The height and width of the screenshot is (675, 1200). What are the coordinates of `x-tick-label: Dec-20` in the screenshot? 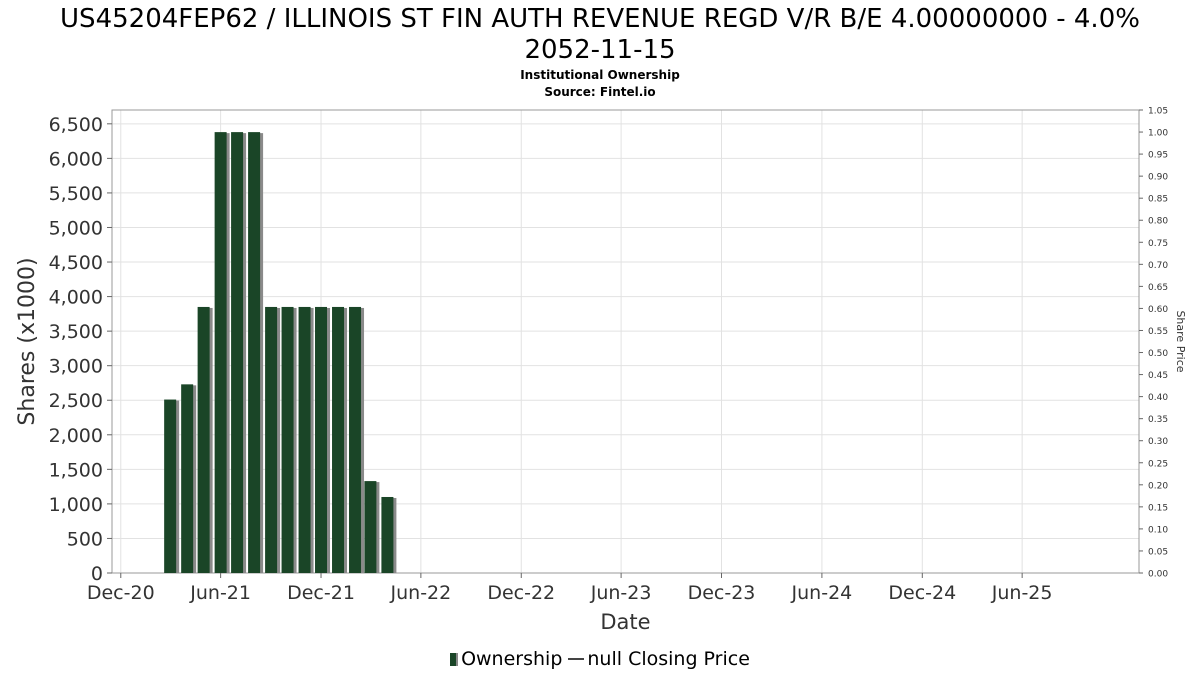 It's located at (121, 593).